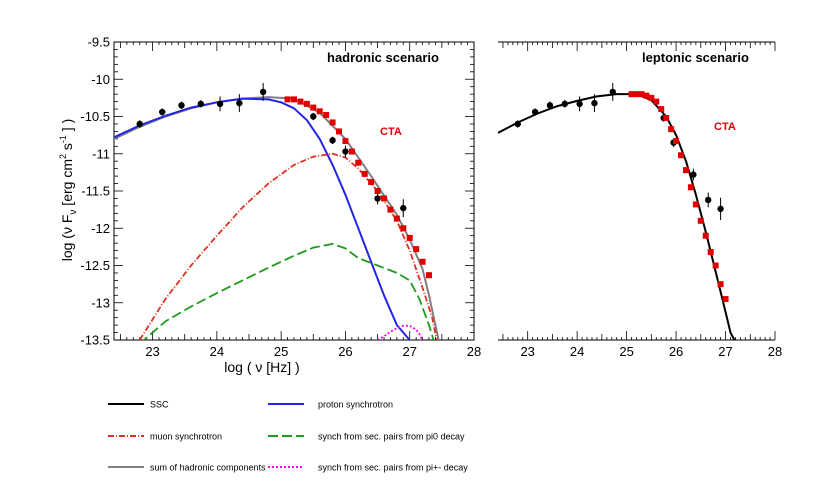 Image resolution: width=822 pixels, height=485 pixels. I want to click on legend-label: synch from sec. pairs from pi+- decay, so click(393, 468).